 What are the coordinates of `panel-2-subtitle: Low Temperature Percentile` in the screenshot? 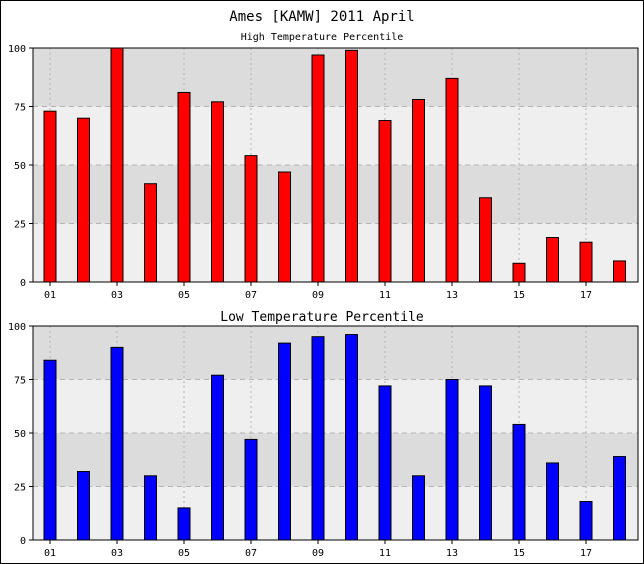 It's located at (322, 317).